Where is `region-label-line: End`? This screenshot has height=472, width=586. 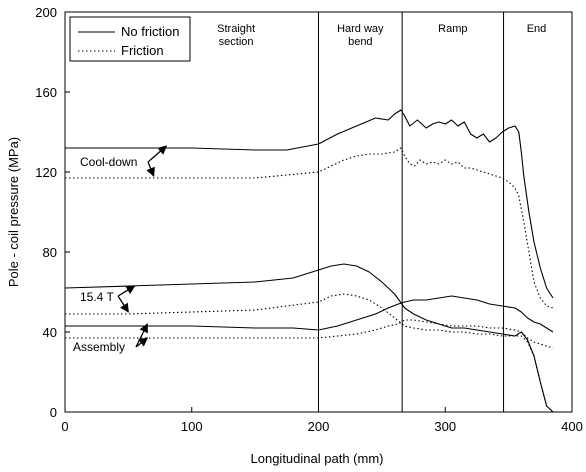 region-label-line: End is located at coordinates (537, 29).